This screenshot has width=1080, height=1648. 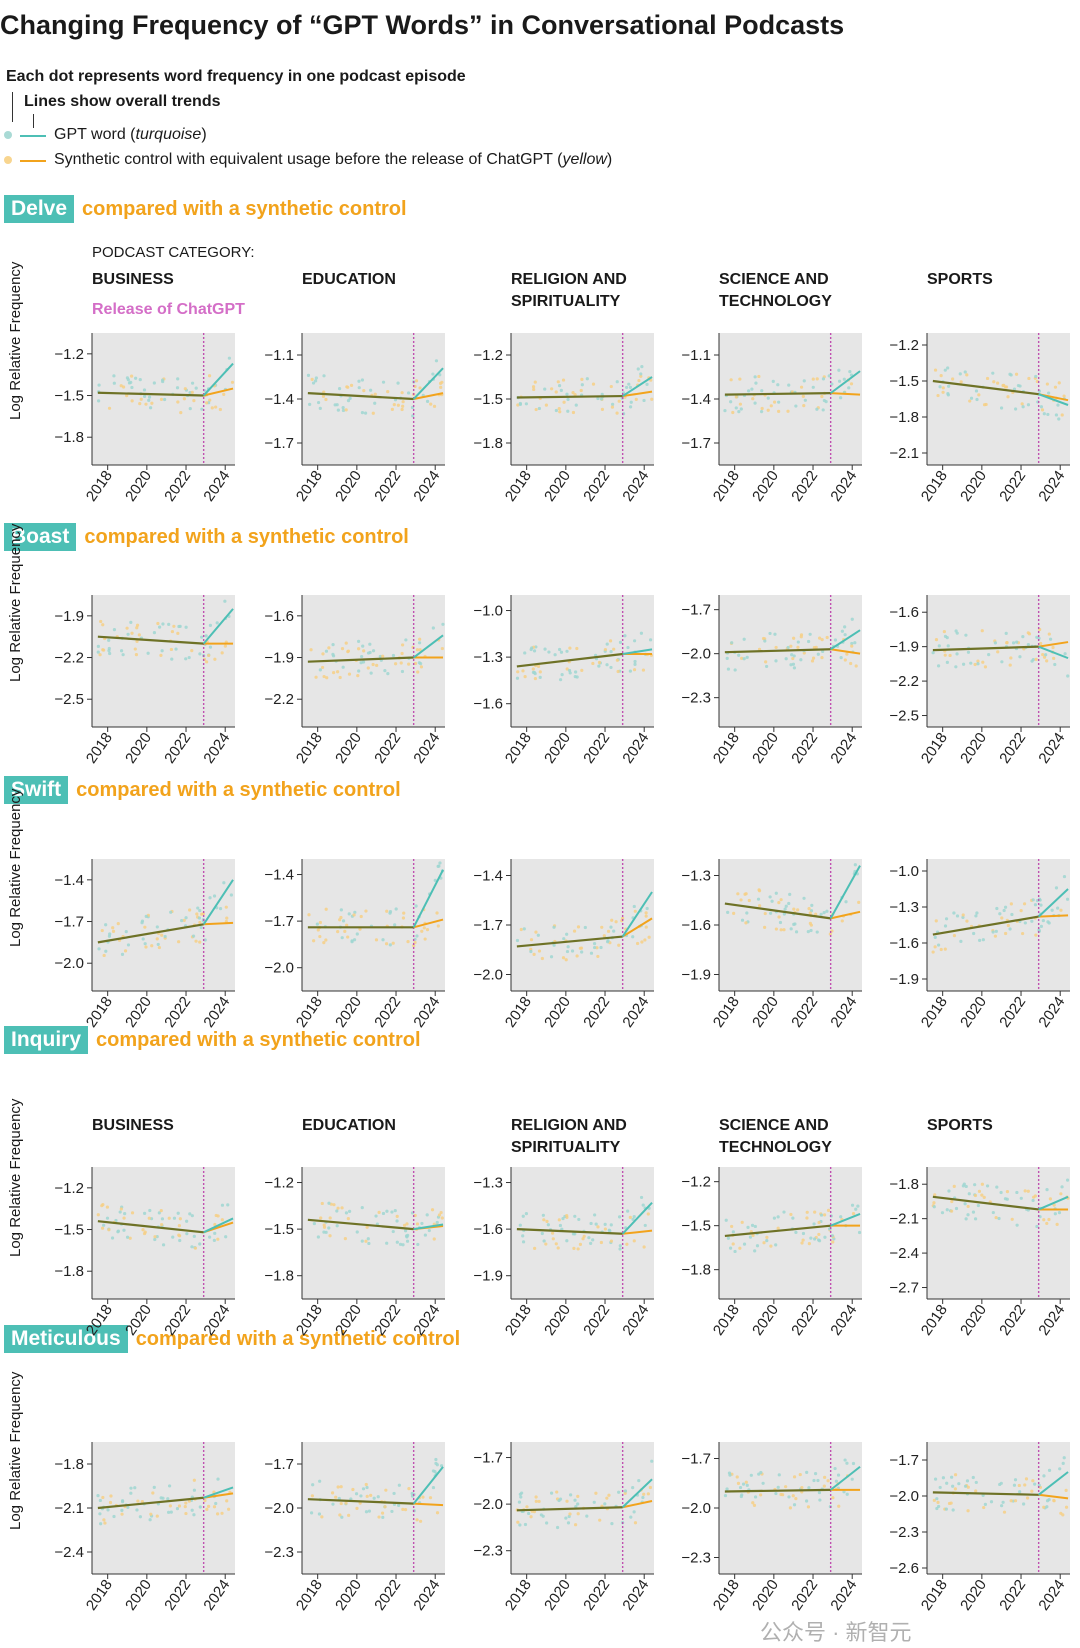 What do you see at coordinates (39, 209) in the screenshot?
I see `word-badge: Delve` at bounding box center [39, 209].